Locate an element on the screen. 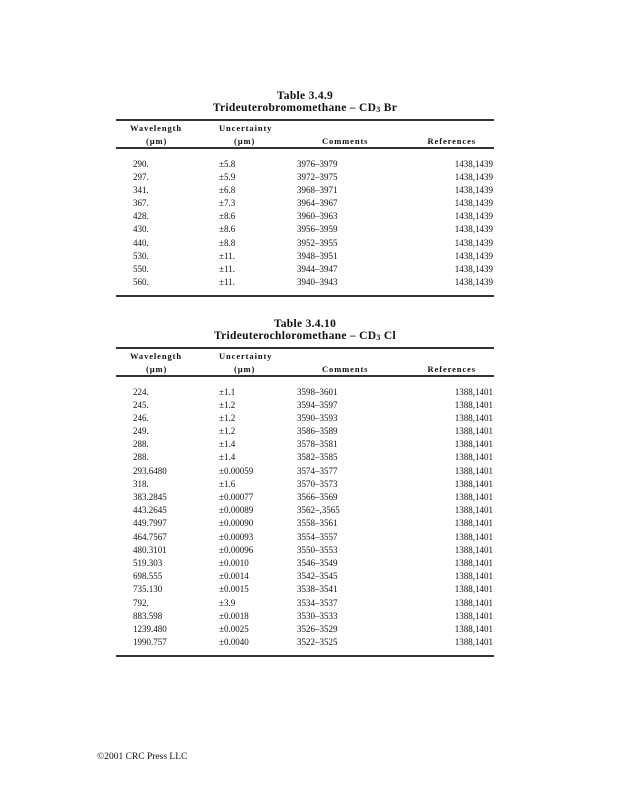 The image size is (617, 800). table-row: 297. ±5.9 3972–3975 1438,1439 is located at coordinates (305, 177).